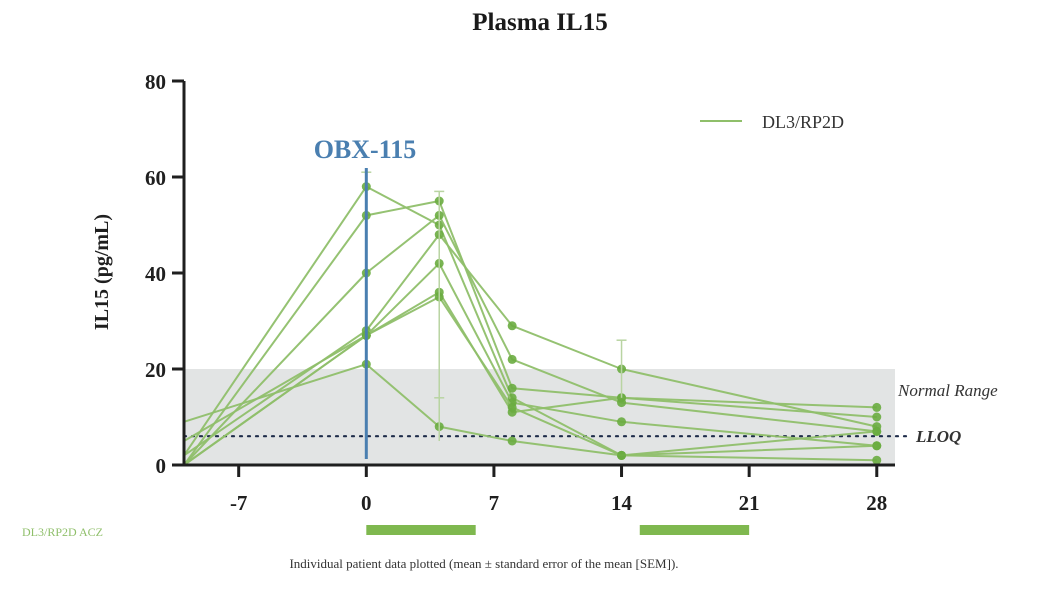 This screenshot has width=1057, height=597. I want to click on obx-115-annotation: OBX-115, so click(365, 149).